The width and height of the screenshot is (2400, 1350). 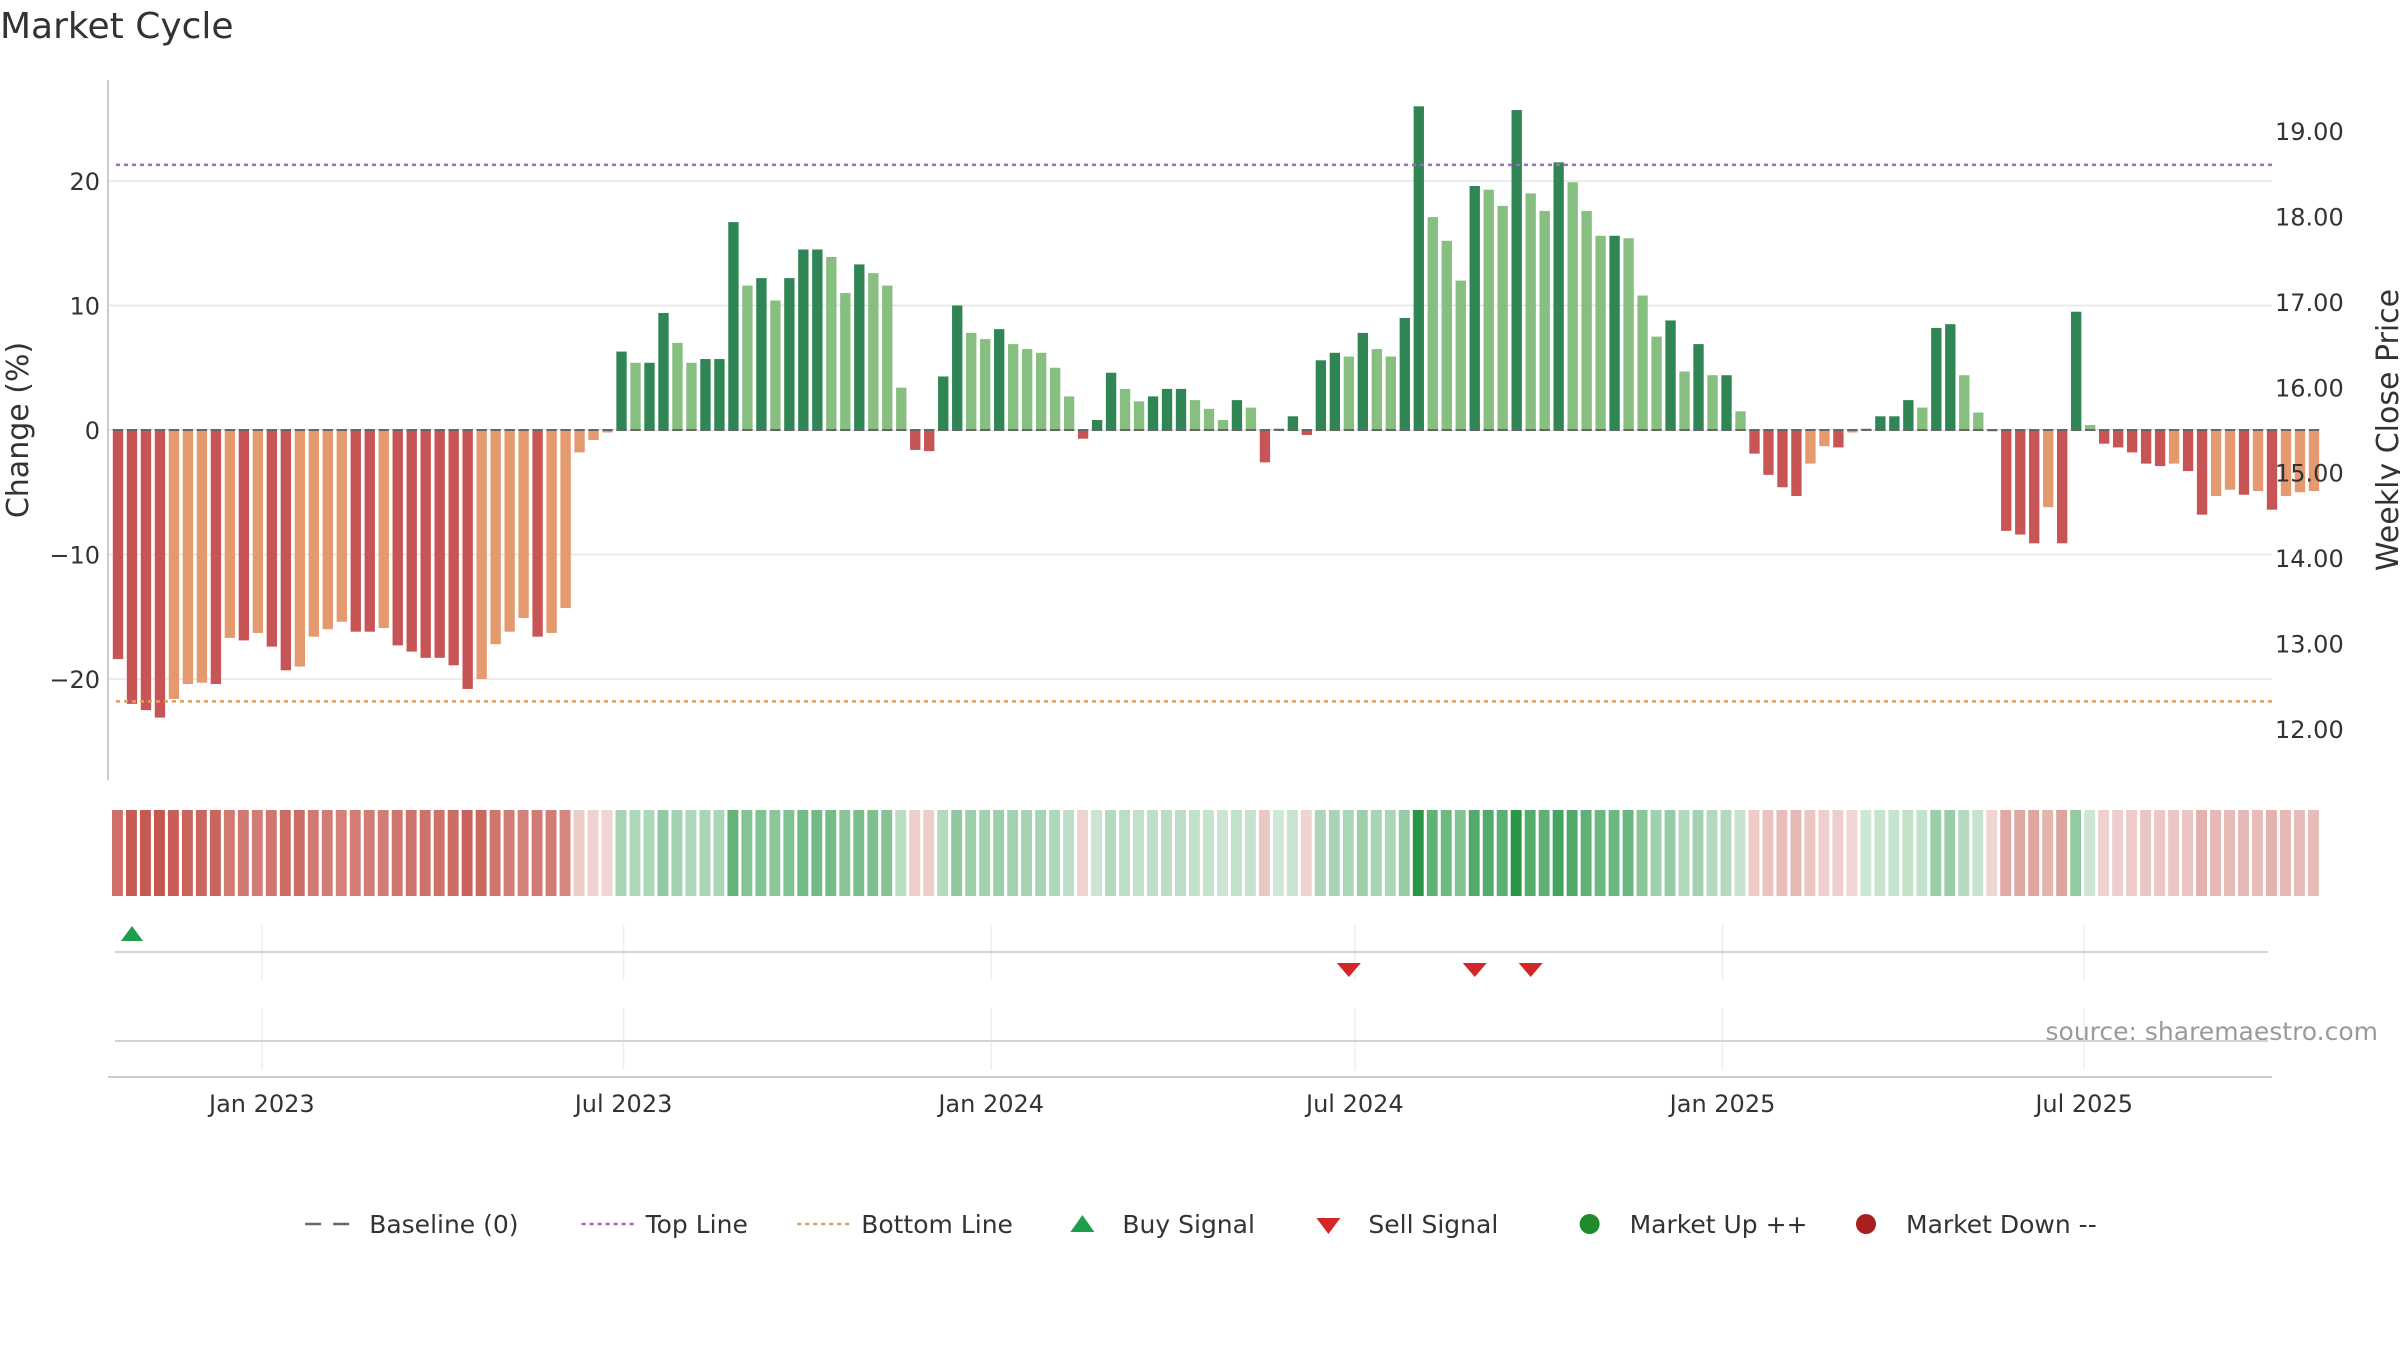 What do you see at coordinates (1215, 853) in the screenshot?
I see `cycle-strip` at bounding box center [1215, 853].